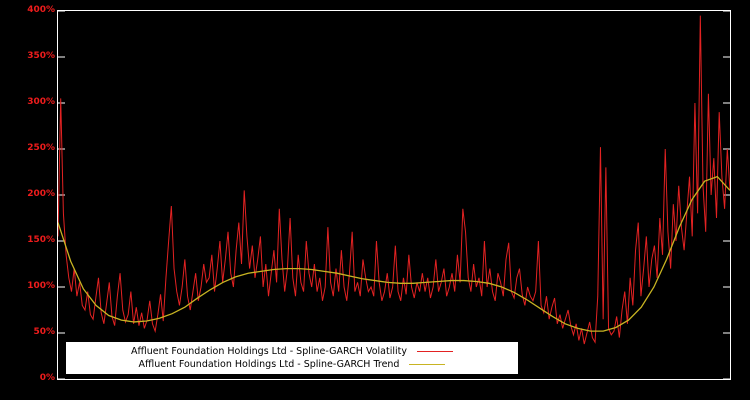 This screenshot has width=750, height=400. I want to click on y-axis-tick-label: 0%, so click(47, 378).